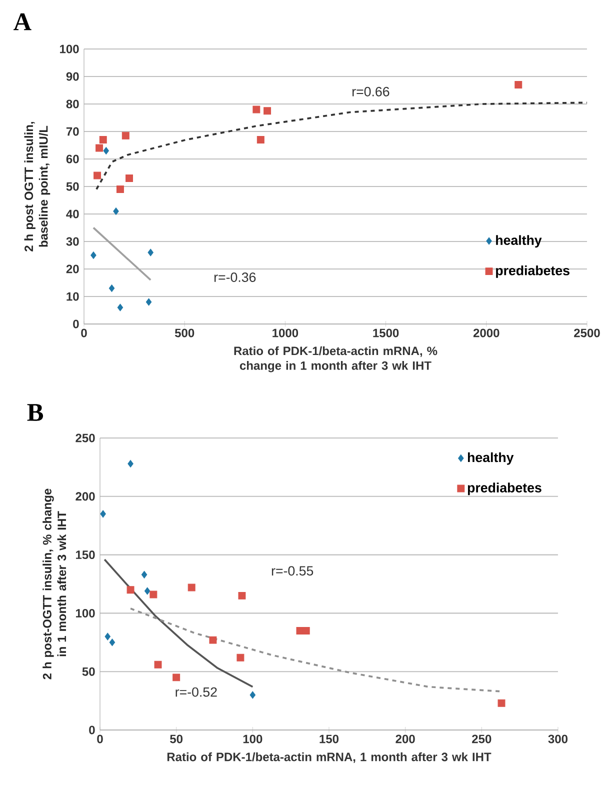  Describe the element at coordinates (37, 187) in the screenshot. I see `y-axis-title: 2 h post OGTT insulin, baseline point, mIU/L` at that location.